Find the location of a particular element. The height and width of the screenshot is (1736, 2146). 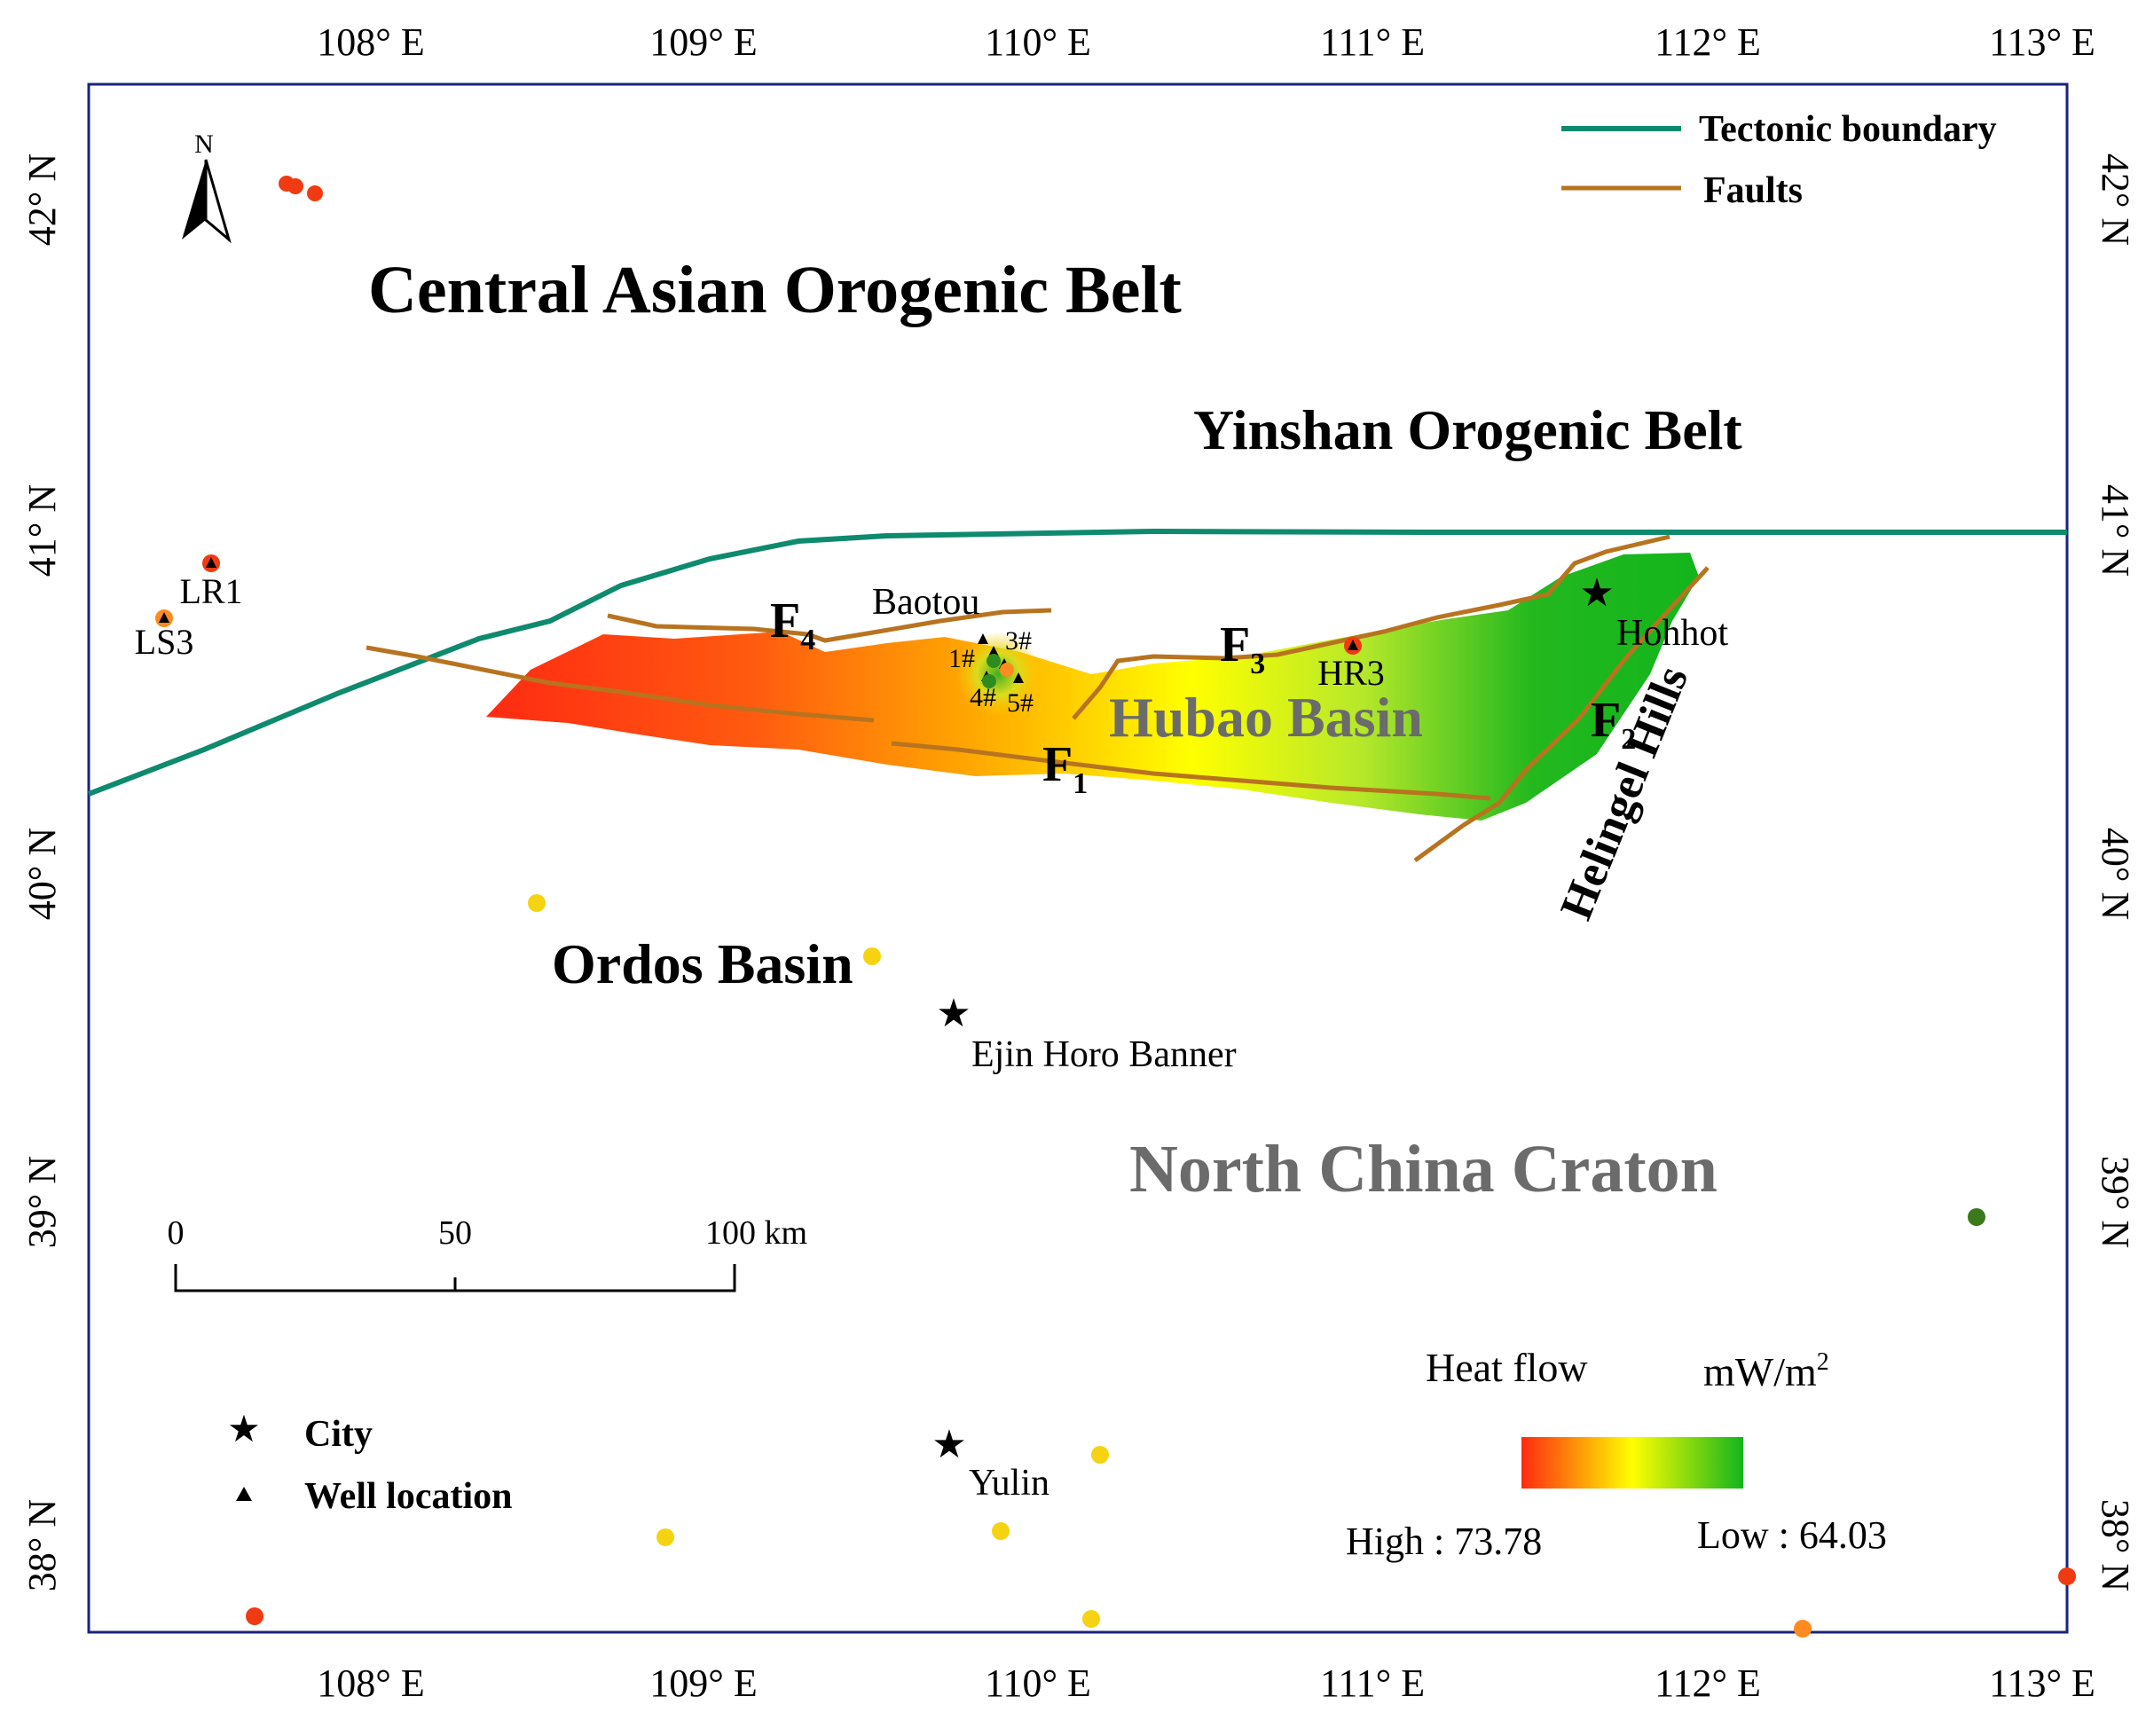

wells-layer: LR1 LS3 HR3 1# 3# 4# 5# is located at coordinates (760, 636).